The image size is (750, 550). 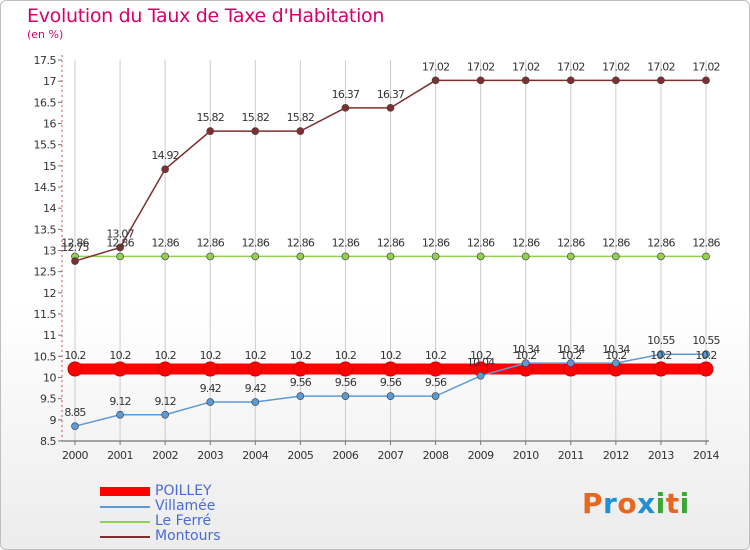 What do you see at coordinates (45, 314) in the screenshot?
I see `y-tick-label: 11.5` at bounding box center [45, 314].